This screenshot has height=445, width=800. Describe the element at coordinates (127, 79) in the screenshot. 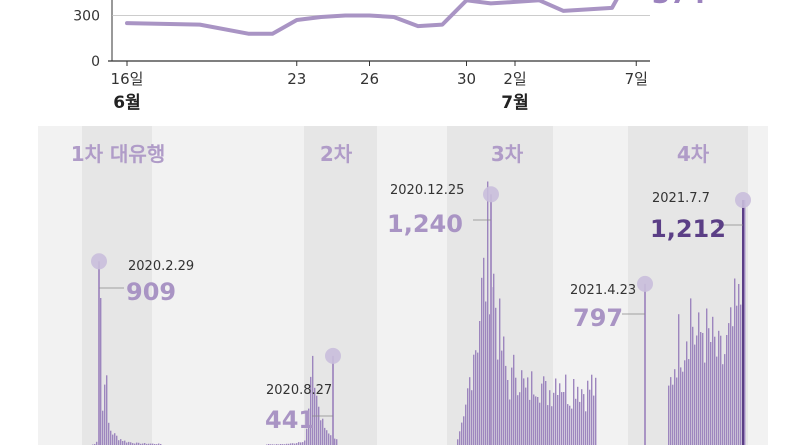

I see `x-tick-label: 16일` at that location.